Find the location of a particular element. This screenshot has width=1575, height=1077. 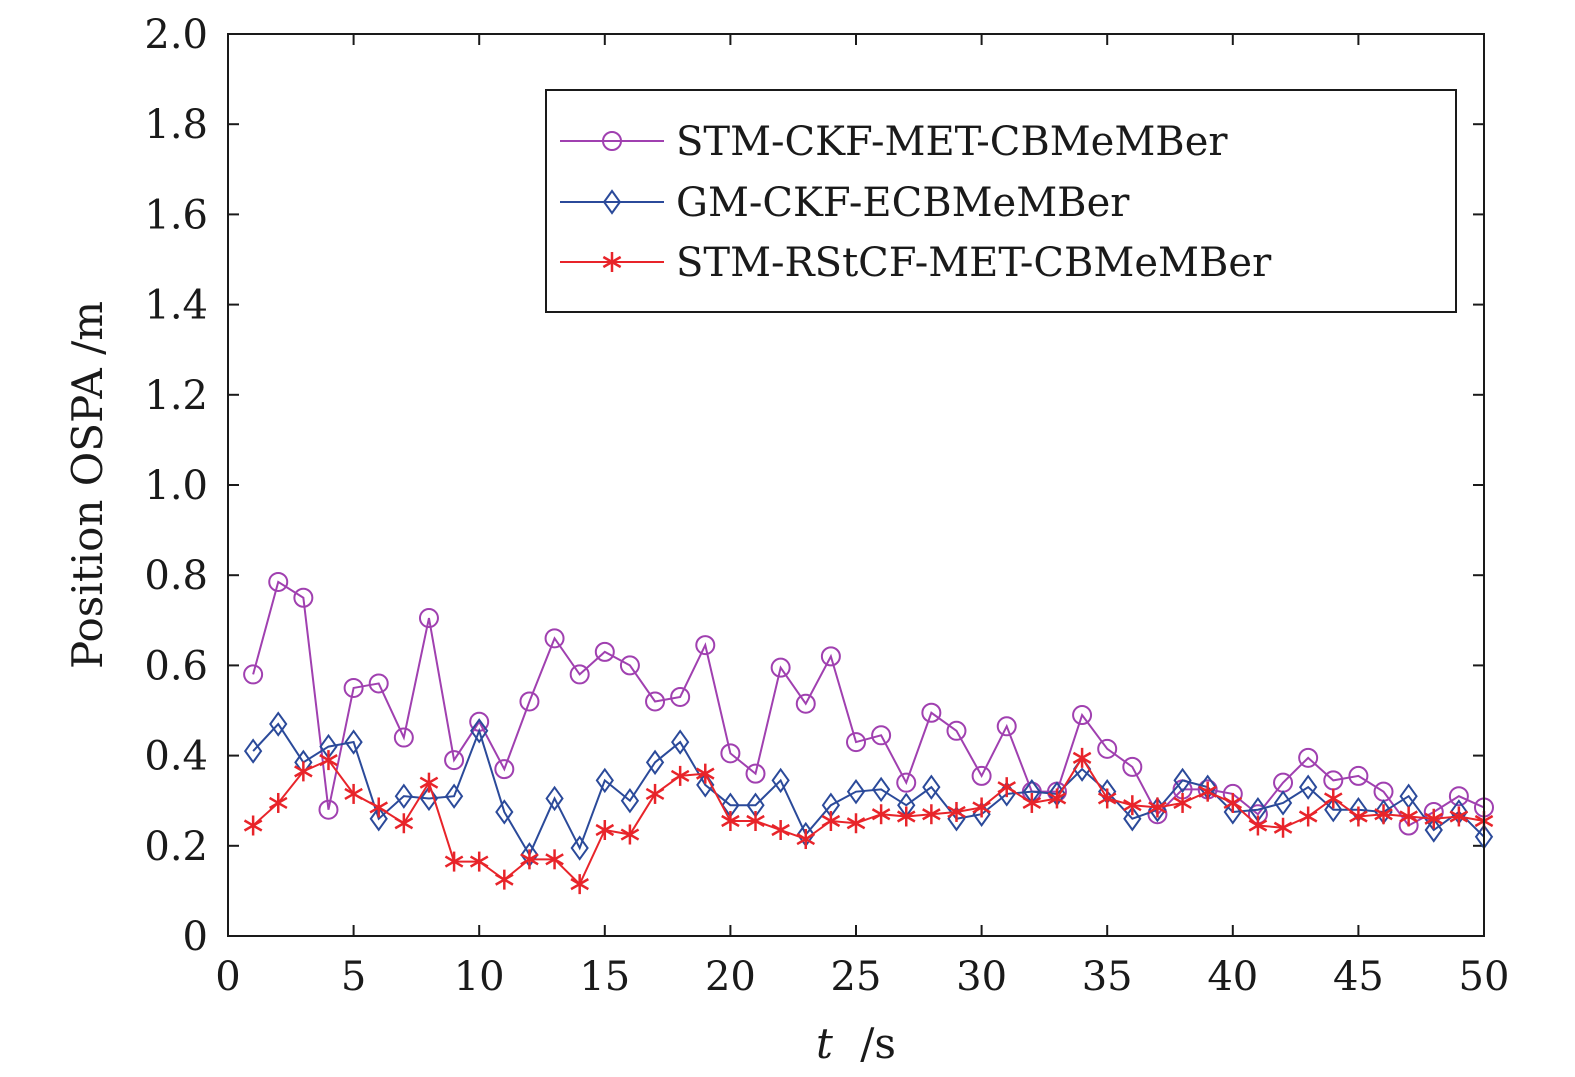

y-tick-label: 0 is located at coordinates (195, 937).